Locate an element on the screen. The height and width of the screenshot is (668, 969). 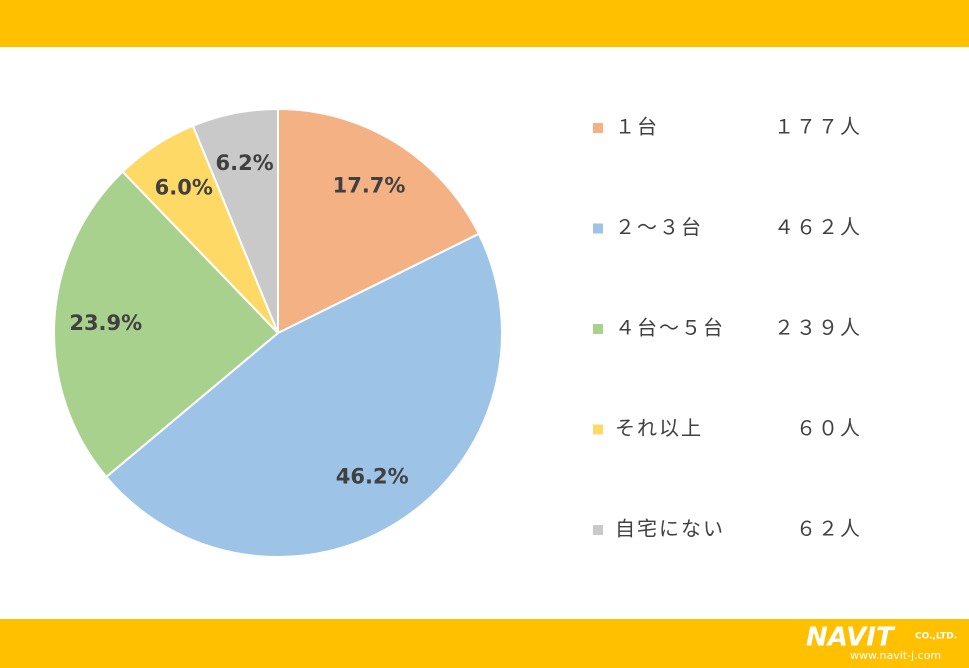
legend-label: それ以上 is located at coordinates (659, 428).